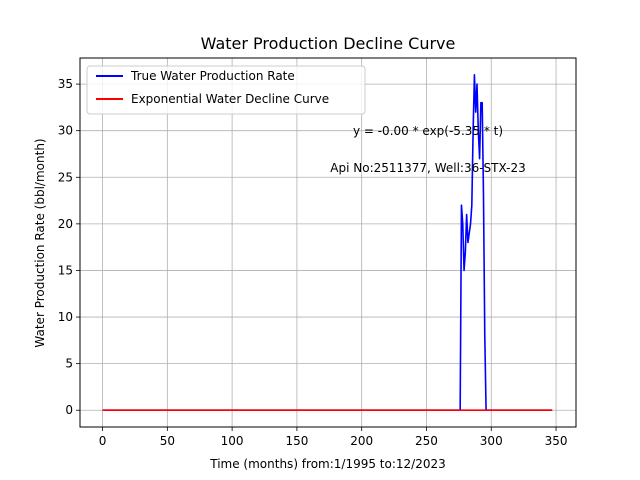  Describe the element at coordinates (65, 84) in the screenshot. I see `y-tick-label: 35` at that location.